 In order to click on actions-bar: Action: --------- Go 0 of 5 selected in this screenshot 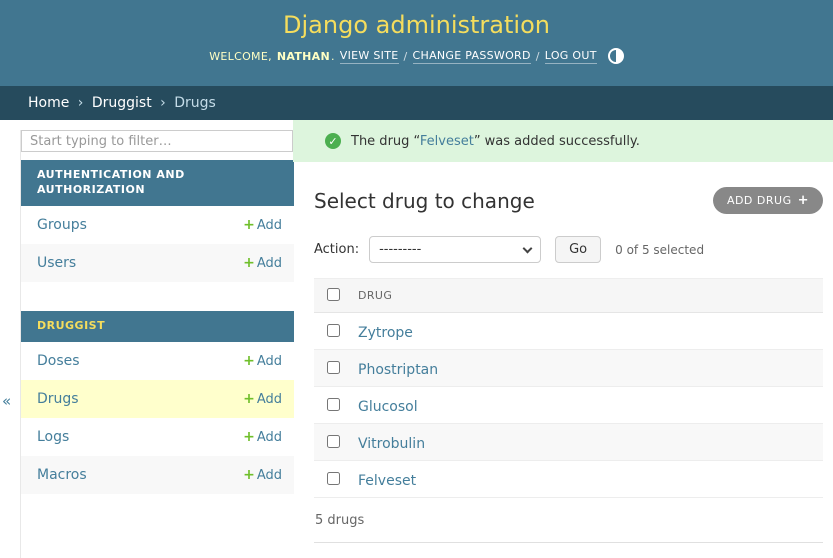, I will do `click(568, 249)`.